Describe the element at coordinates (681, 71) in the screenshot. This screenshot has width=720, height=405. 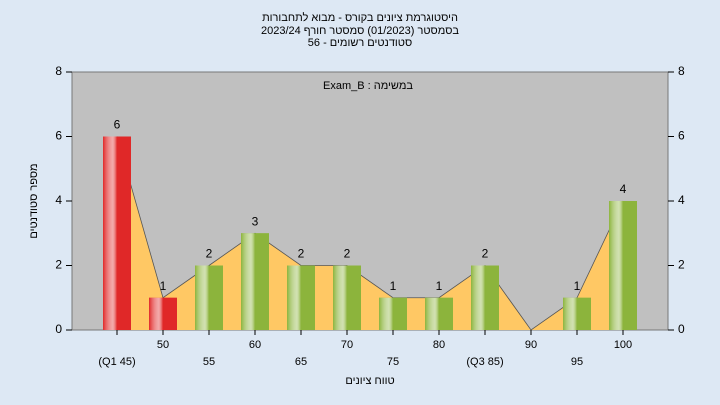
I see `y2-tick-label: 8` at that location.